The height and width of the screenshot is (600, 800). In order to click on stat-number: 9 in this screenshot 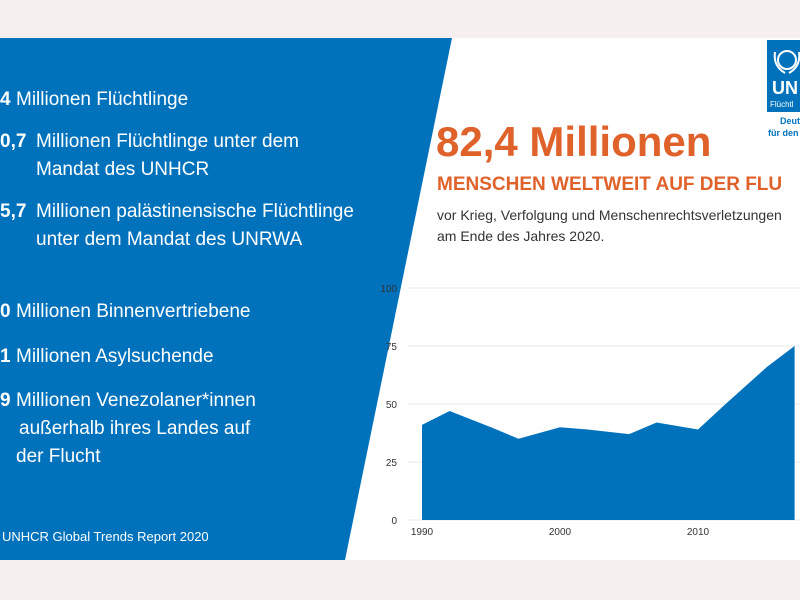, I will do `click(5, 400)`.